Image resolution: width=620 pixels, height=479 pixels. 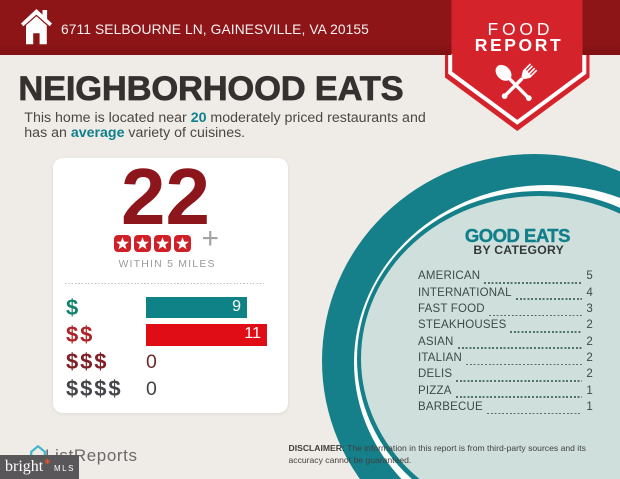 What do you see at coordinates (519, 45) in the screenshot?
I see `svg-text: REPORT` at bounding box center [519, 45].